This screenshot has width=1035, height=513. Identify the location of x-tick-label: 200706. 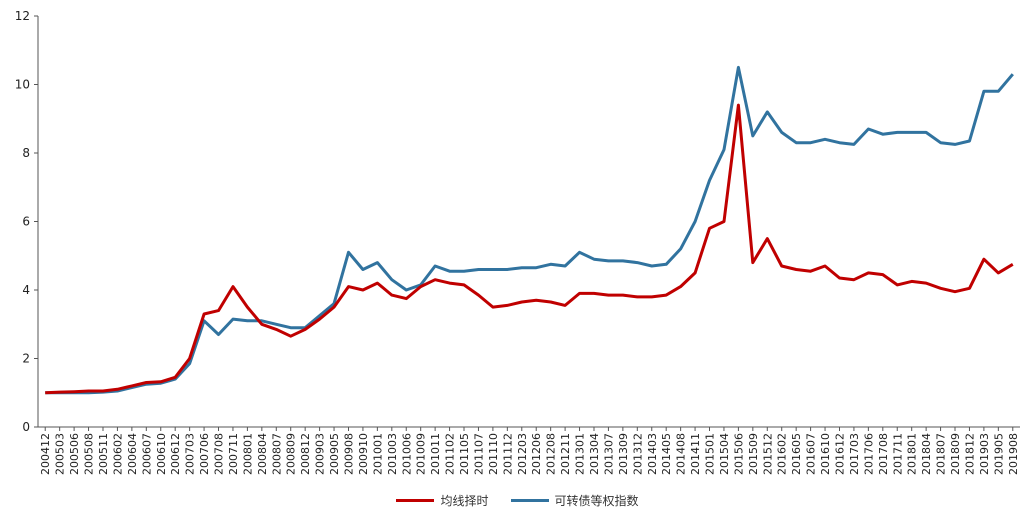
(204, 454).